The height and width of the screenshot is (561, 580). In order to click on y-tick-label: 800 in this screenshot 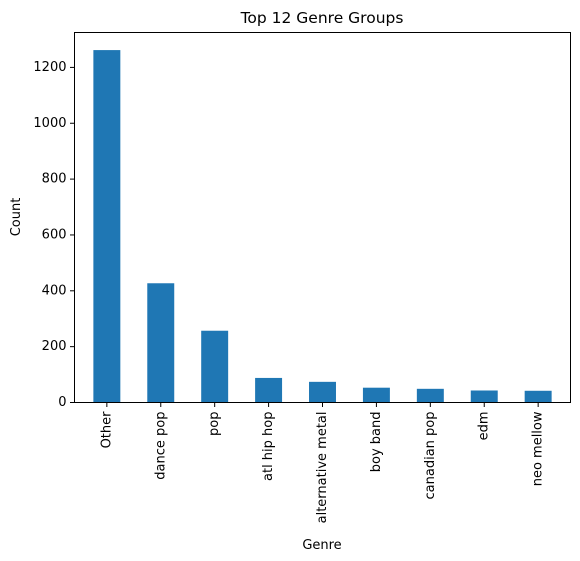, I will do `click(54, 179)`.